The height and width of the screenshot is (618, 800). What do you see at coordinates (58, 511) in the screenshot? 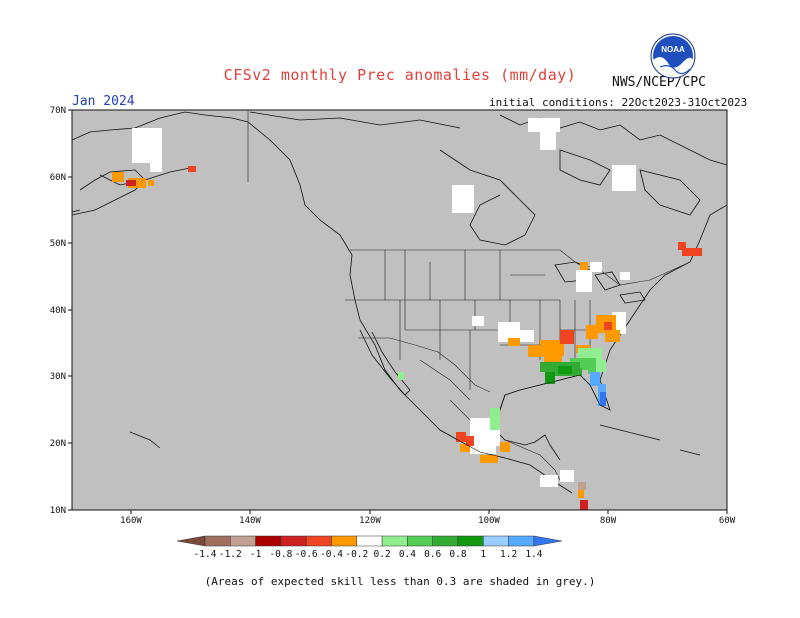
I see `lat-label-10n: 10N` at bounding box center [58, 511].